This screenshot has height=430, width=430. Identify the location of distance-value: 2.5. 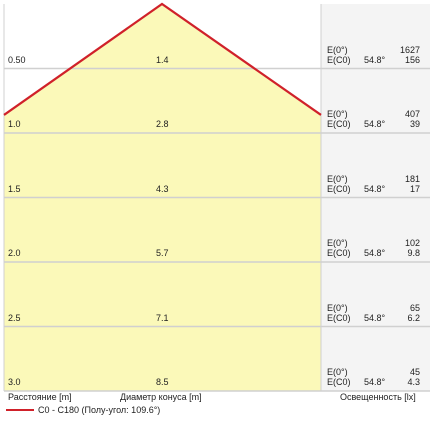
(14, 317).